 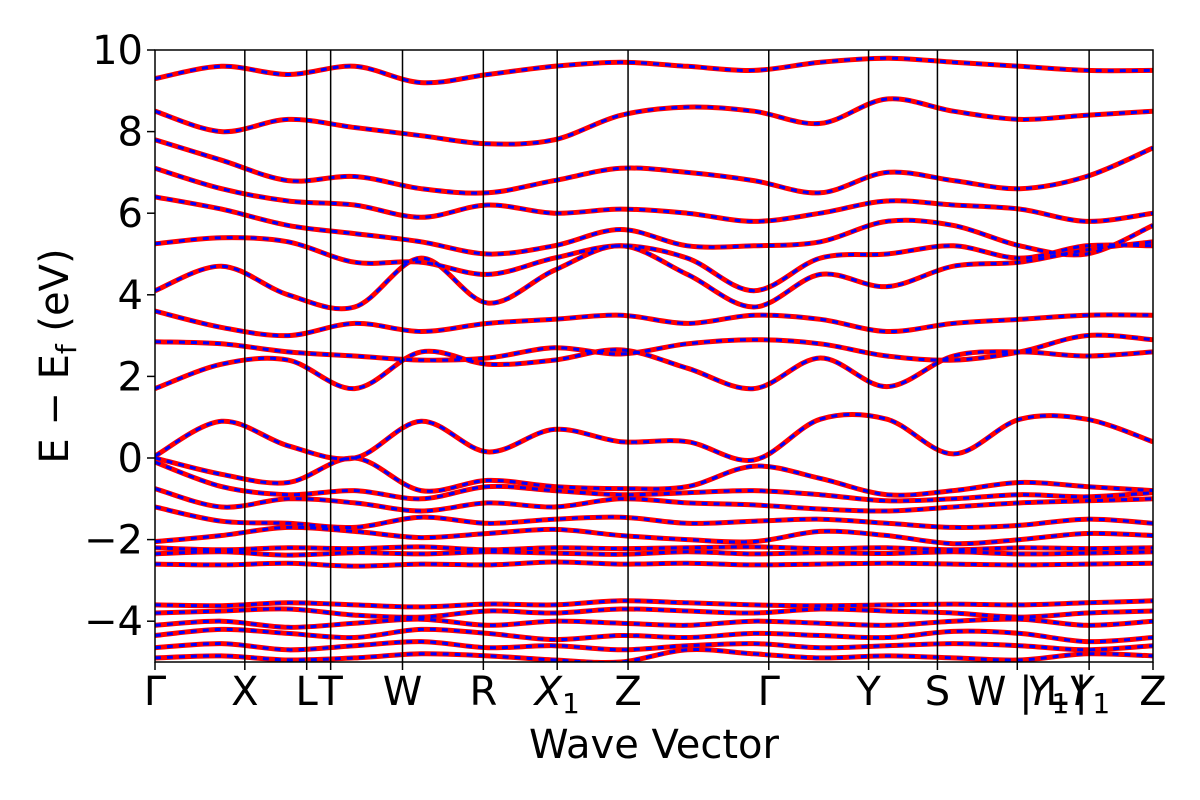 What do you see at coordinates (1101, 703) in the screenshot?
I see `x-tick-label-12-sub: 1` at bounding box center [1101, 703].